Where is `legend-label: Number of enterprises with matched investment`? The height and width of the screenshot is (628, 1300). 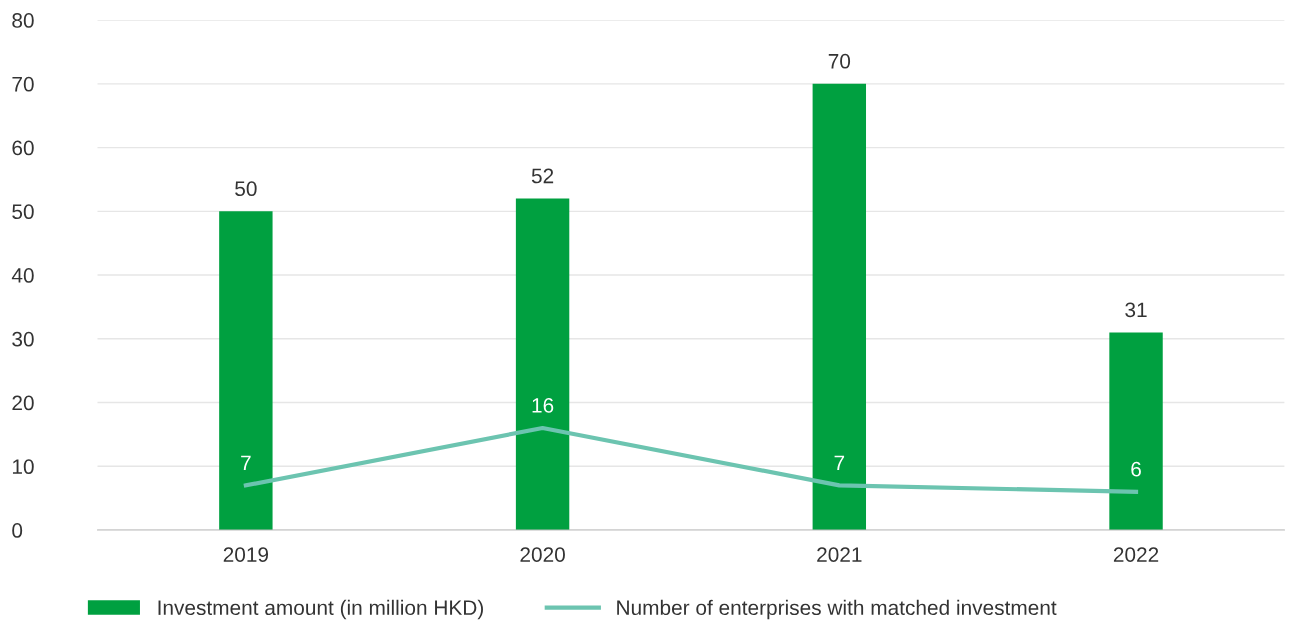
legend-label: Number of enterprises with matched investment is located at coordinates (837, 609).